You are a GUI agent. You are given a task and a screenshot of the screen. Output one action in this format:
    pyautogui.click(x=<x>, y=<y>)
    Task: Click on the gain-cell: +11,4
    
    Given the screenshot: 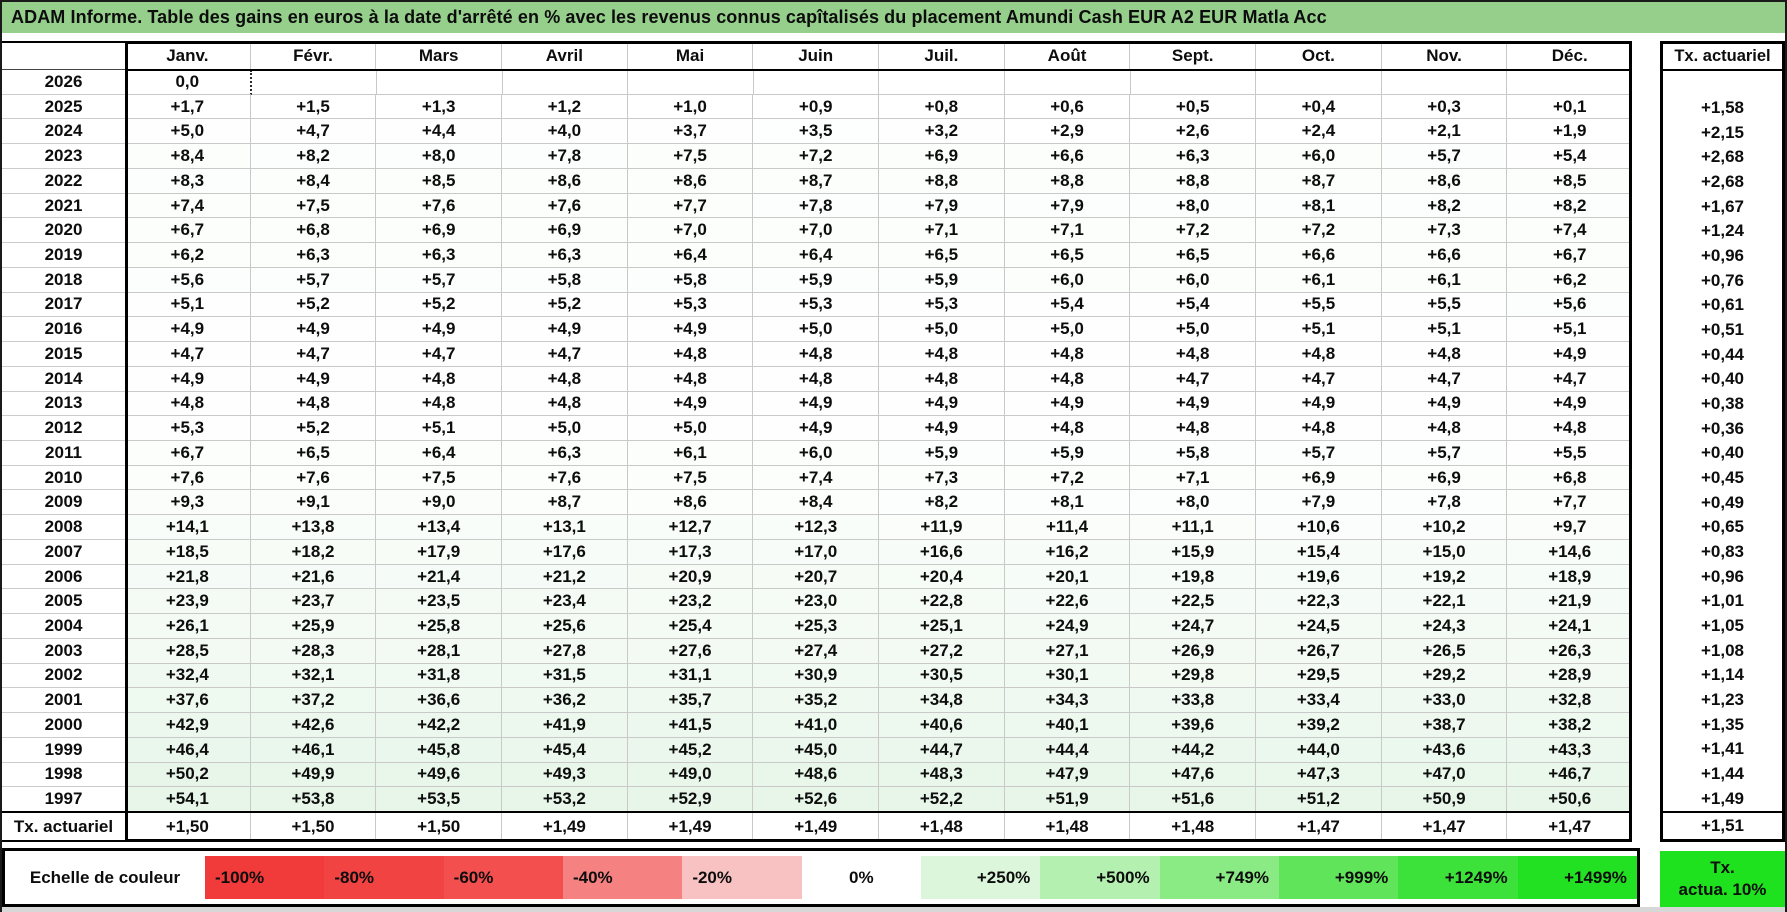 What is the action you would take?
    pyautogui.click(x=1067, y=527)
    